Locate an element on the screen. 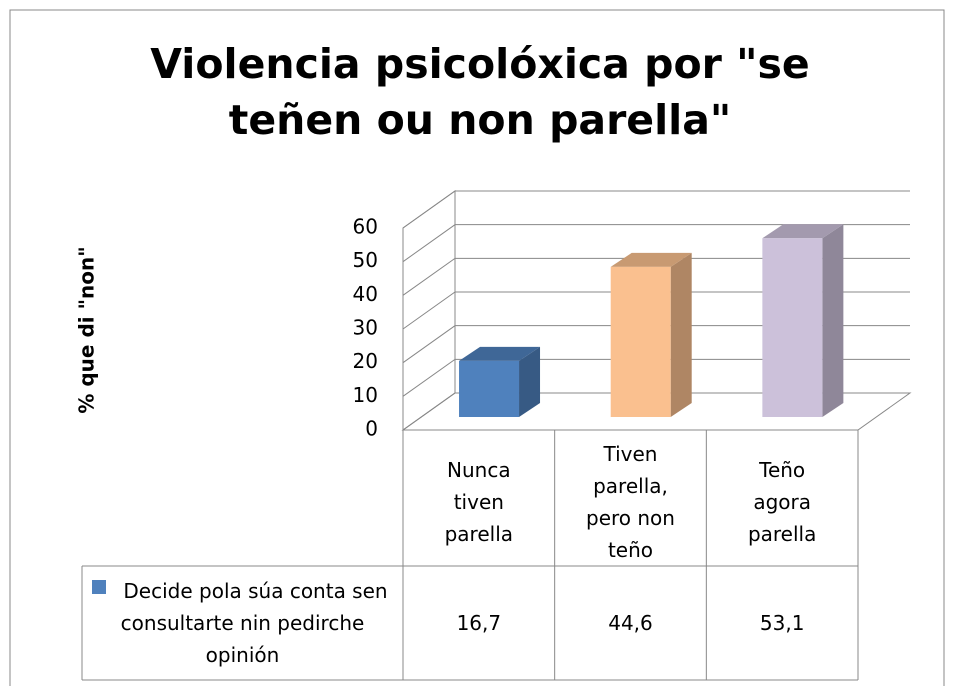  x-tick-label: Tiven parella, pero non teño is located at coordinates (630, 502).